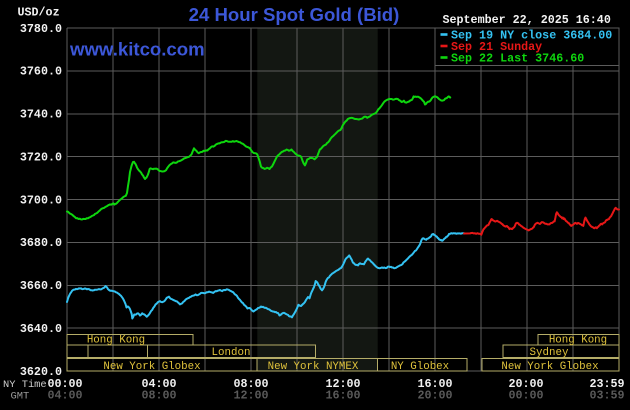 This screenshot has width=630, height=410. I want to click on svg-text: 3760.0, so click(41, 72).